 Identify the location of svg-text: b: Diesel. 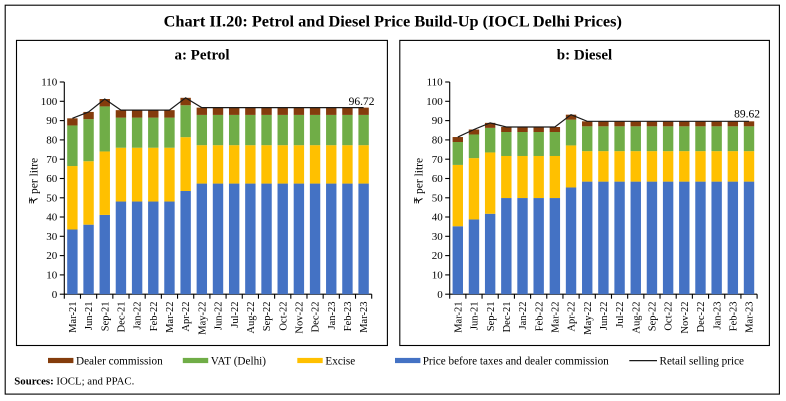
(584, 56).